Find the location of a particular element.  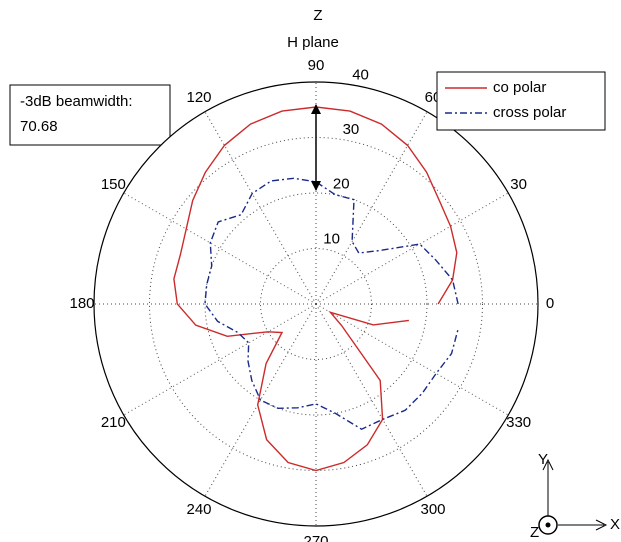

theta-tick-label: 90 is located at coordinates (316, 65).